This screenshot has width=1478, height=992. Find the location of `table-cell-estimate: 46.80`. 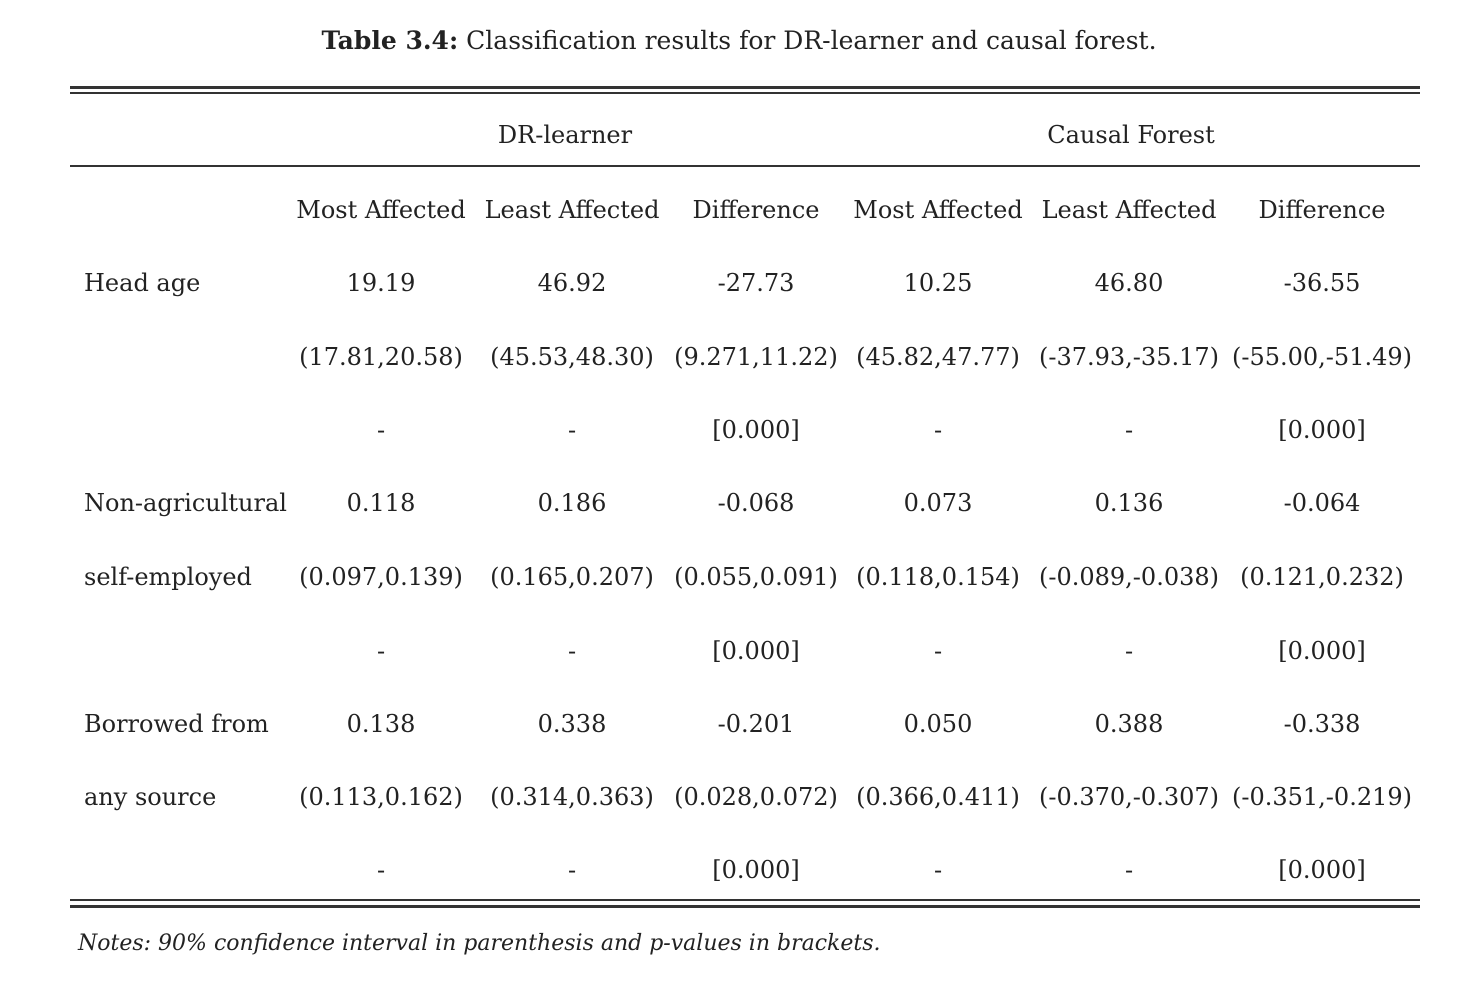

table-cell-estimate: 46.80 is located at coordinates (1129, 283).